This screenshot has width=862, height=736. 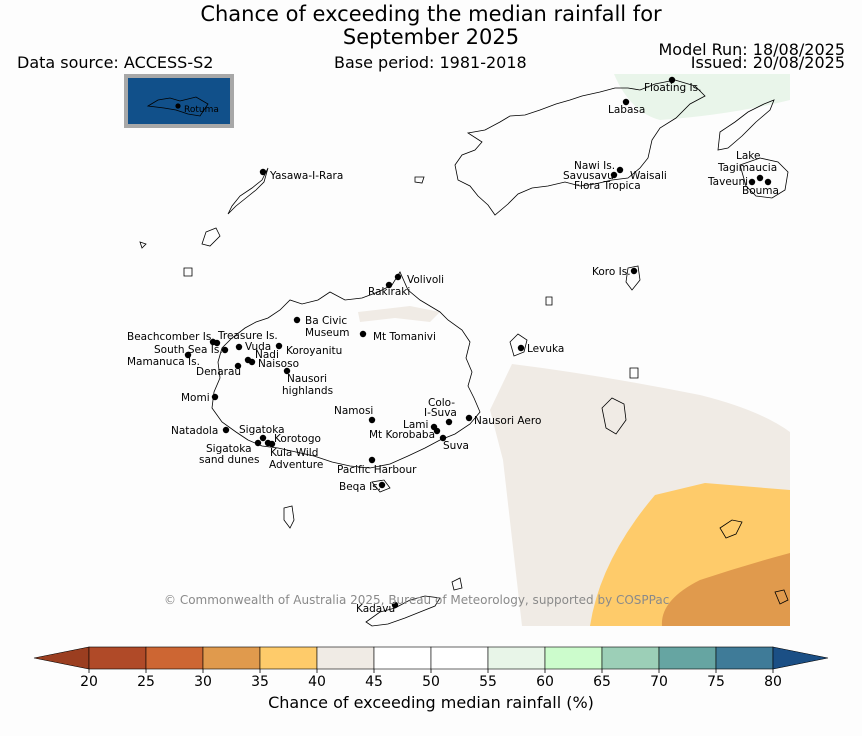 I want to click on marker-volivoli, so click(x=398, y=277).